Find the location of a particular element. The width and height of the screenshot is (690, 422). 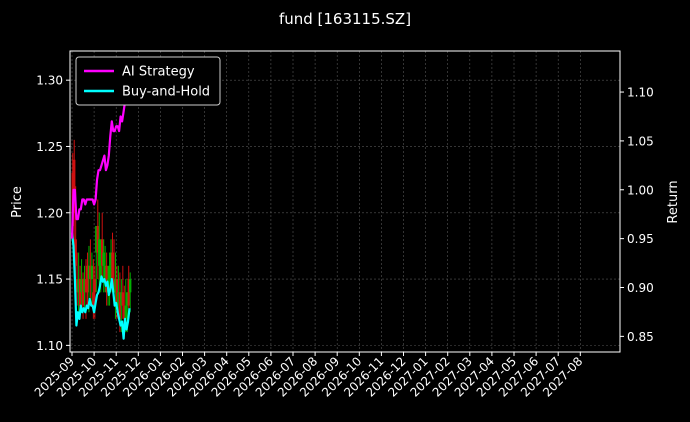

y-tick-label-right: 1.10 is located at coordinates (640, 93).